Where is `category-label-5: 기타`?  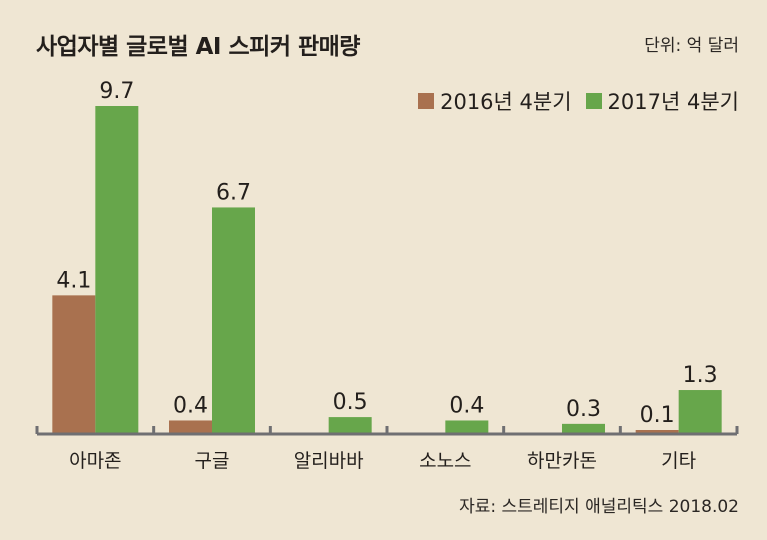
category-label-5: 기타 is located at coordinates (678, 461).